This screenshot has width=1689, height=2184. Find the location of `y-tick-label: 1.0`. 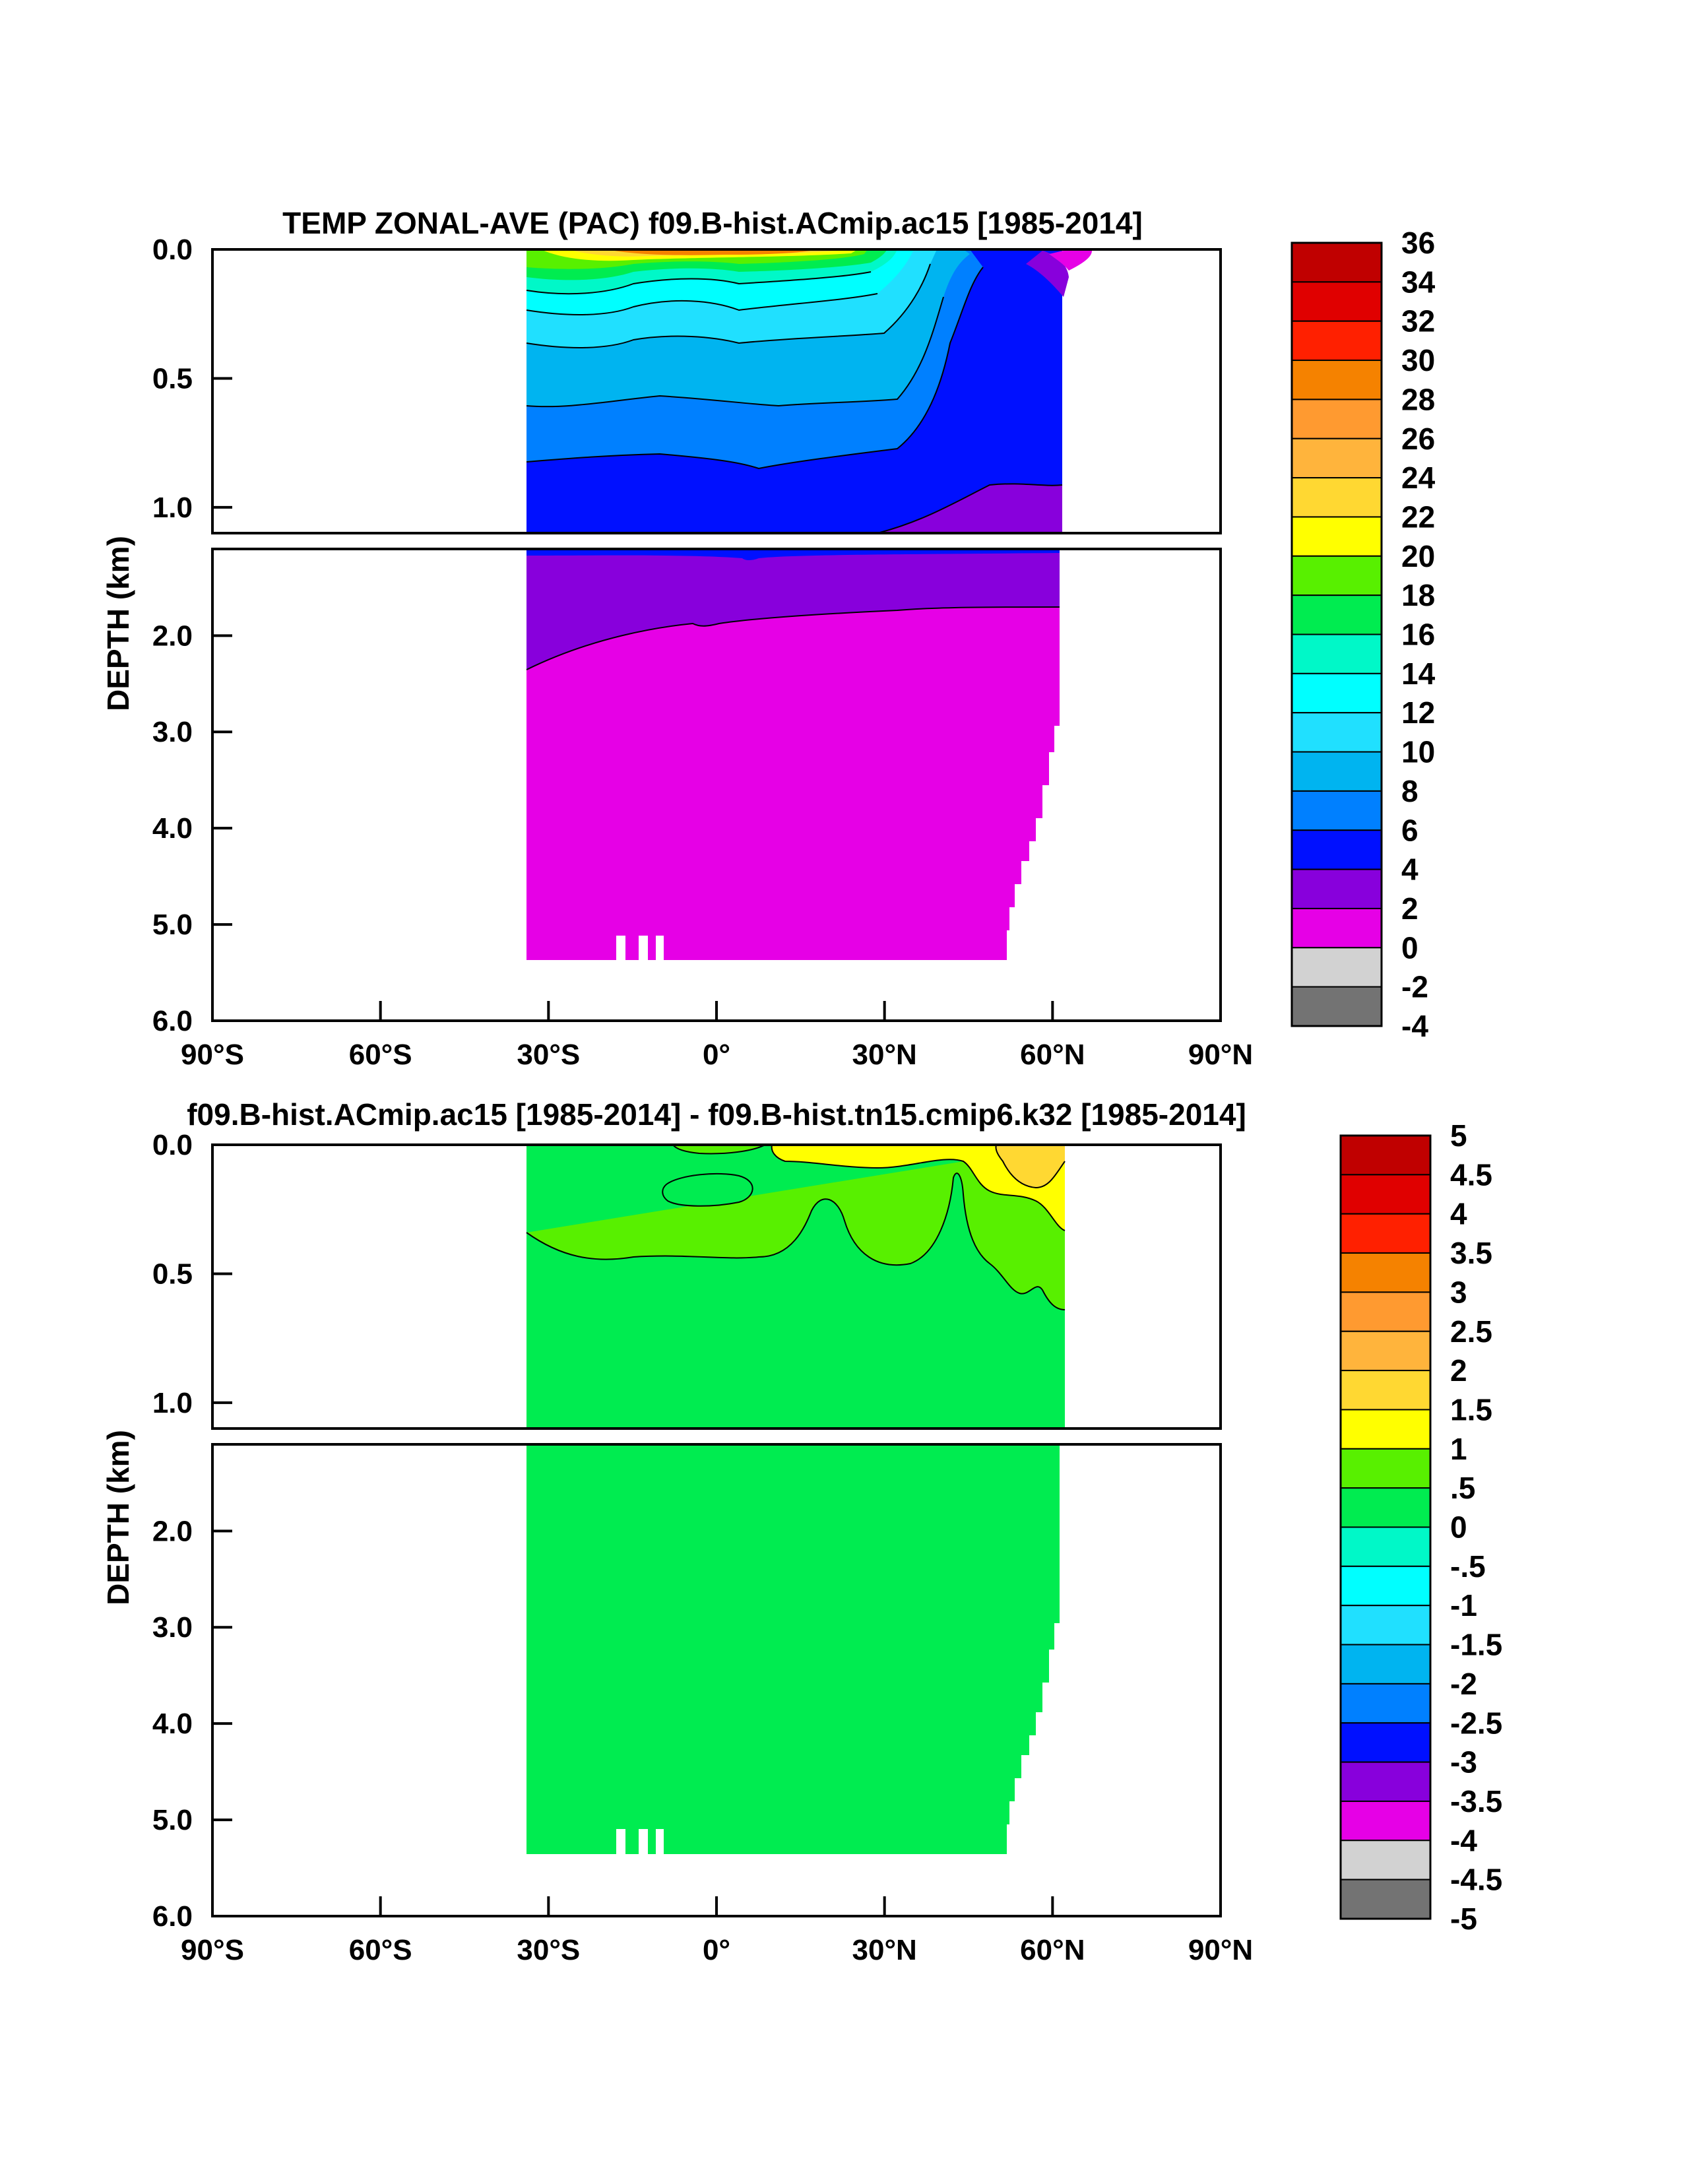

y-tick-label: 1.0 is located at coordinates (172, 1403).